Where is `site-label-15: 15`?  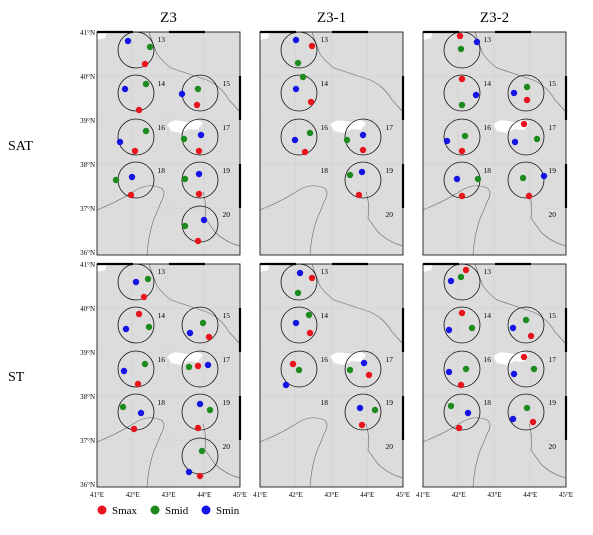
site-label-15: 15 is located at coordinates (227, 83).